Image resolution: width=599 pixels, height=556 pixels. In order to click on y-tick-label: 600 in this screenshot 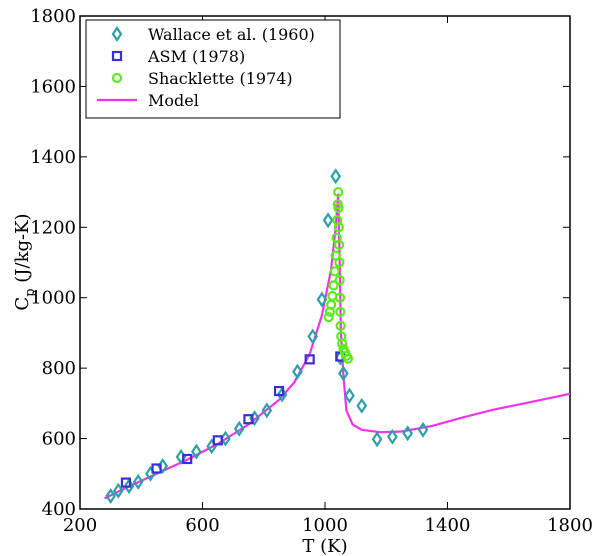, I will do `click(59, 439)`.